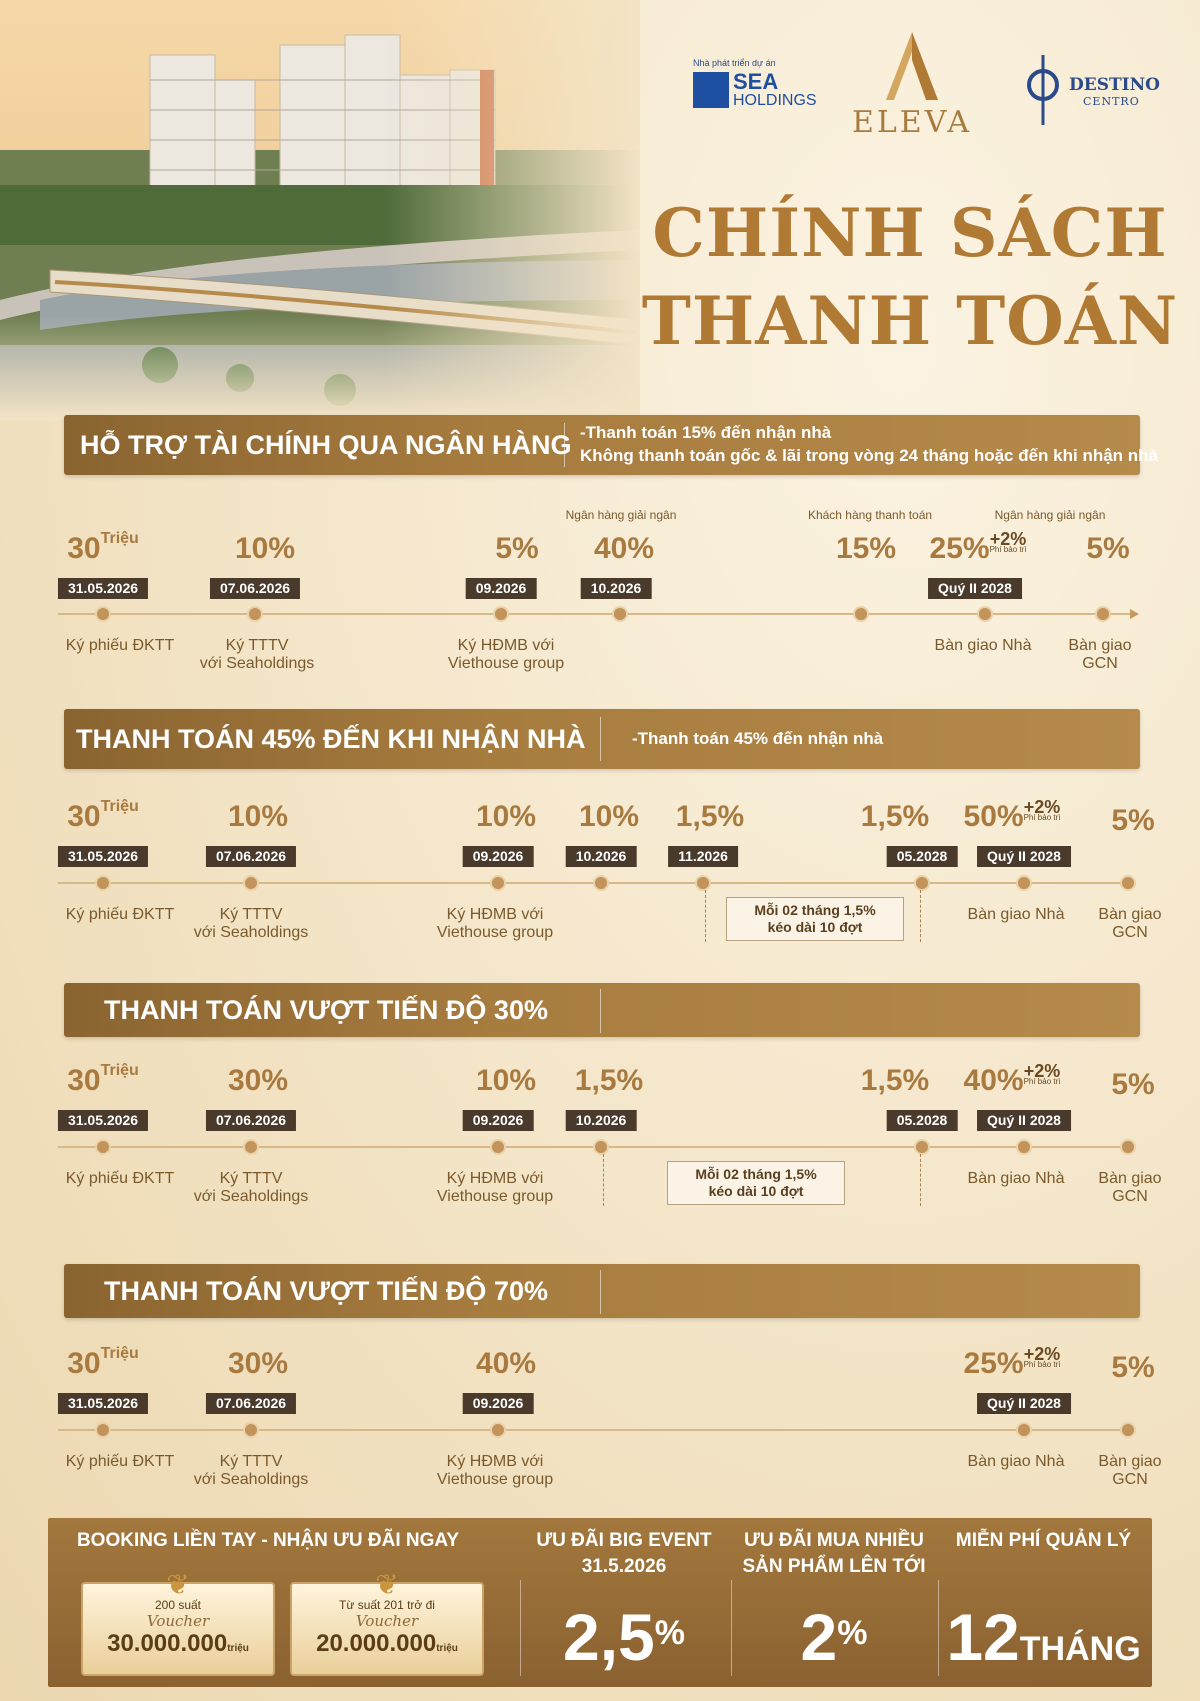 This screenshot has height=1701, width=1200. What do you see at coordinates (734, 63) in the screenshot?
I see `developer-tagline: Nhà phát triển dự án` at bounding box center [734, 63].